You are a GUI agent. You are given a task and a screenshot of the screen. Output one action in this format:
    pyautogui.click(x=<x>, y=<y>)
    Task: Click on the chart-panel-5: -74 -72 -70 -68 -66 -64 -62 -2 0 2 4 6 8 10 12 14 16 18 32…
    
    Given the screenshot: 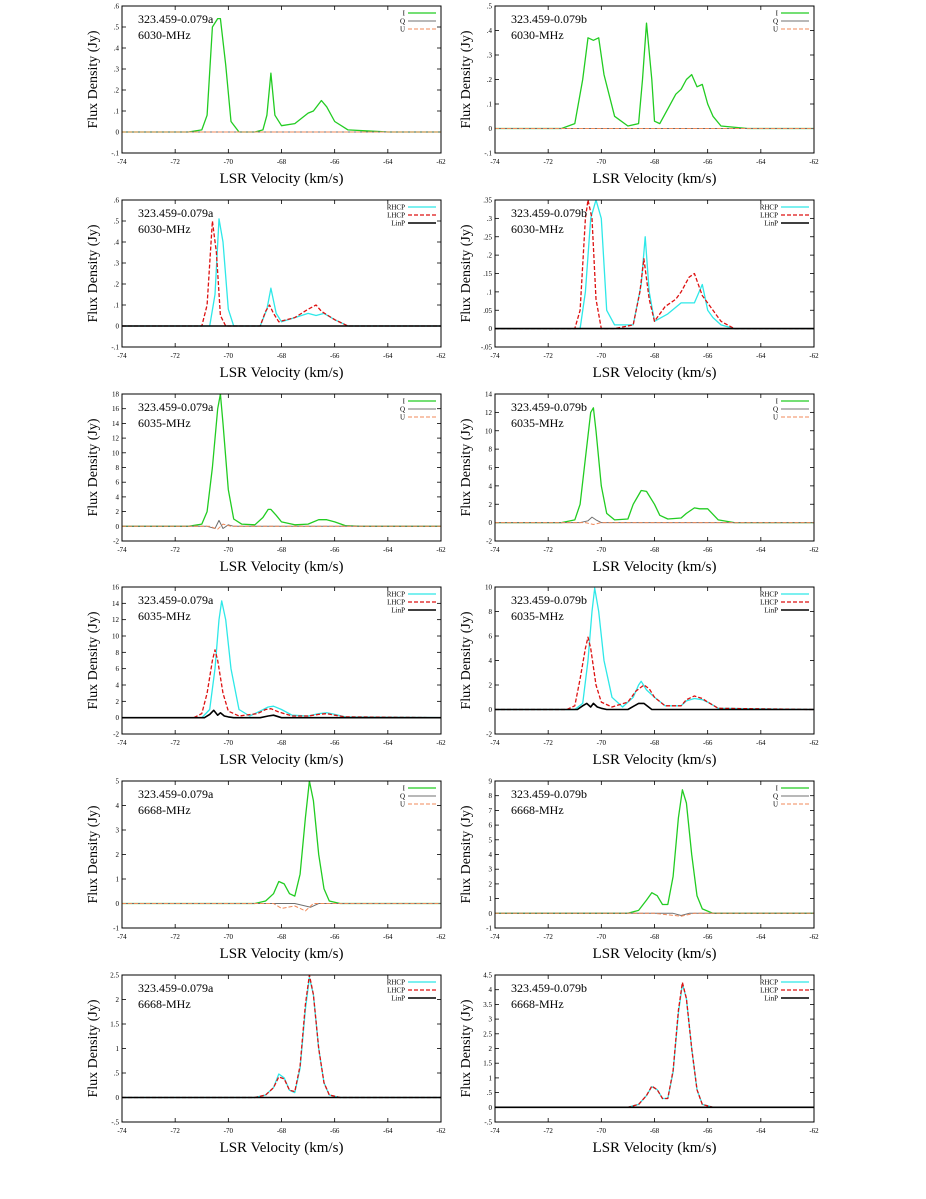 What is the action you would take?
    pyautogui.click(x=266, y=483)
    